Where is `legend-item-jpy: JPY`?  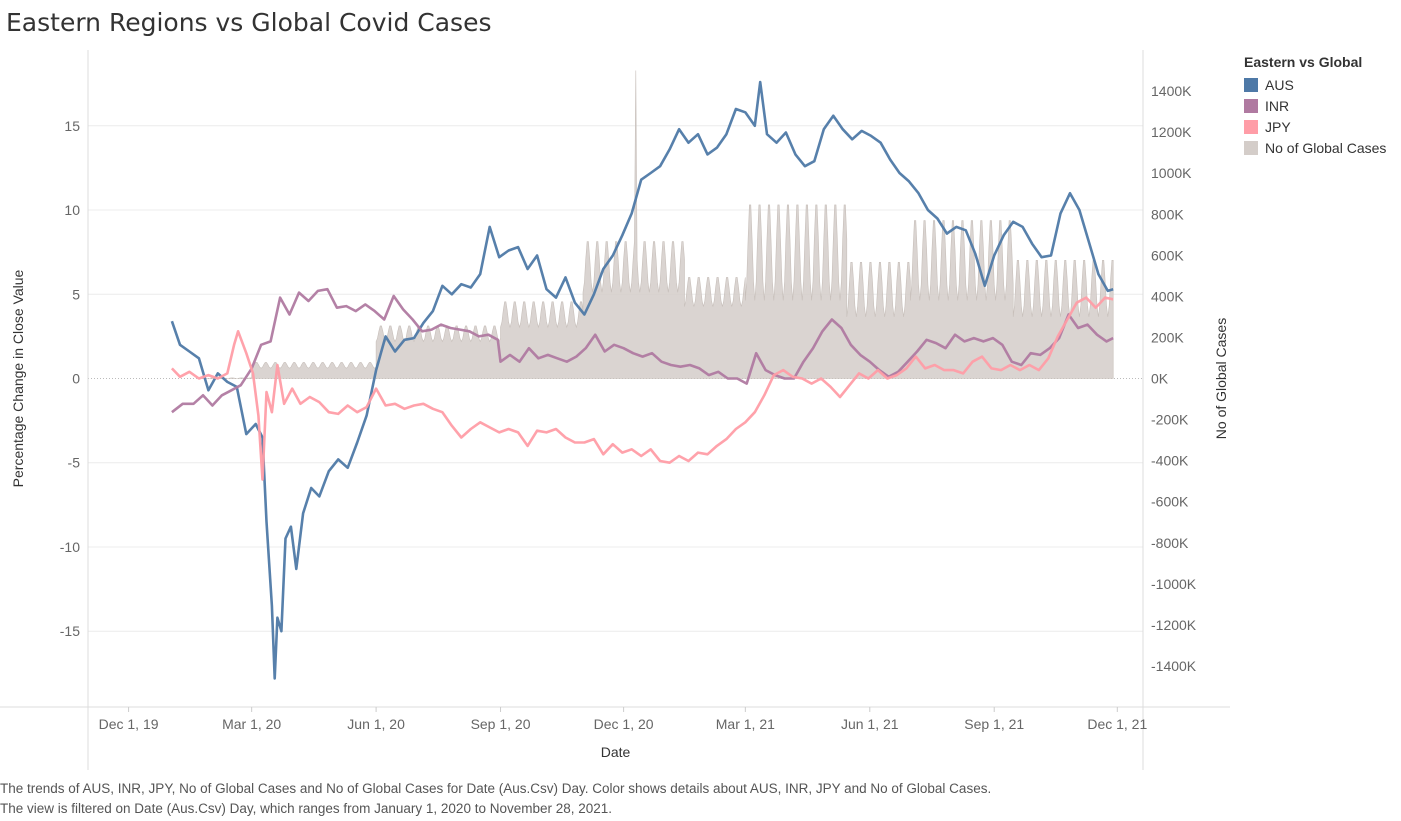
legend-item-jpy: JPY is located at coordinates (1315, 126).